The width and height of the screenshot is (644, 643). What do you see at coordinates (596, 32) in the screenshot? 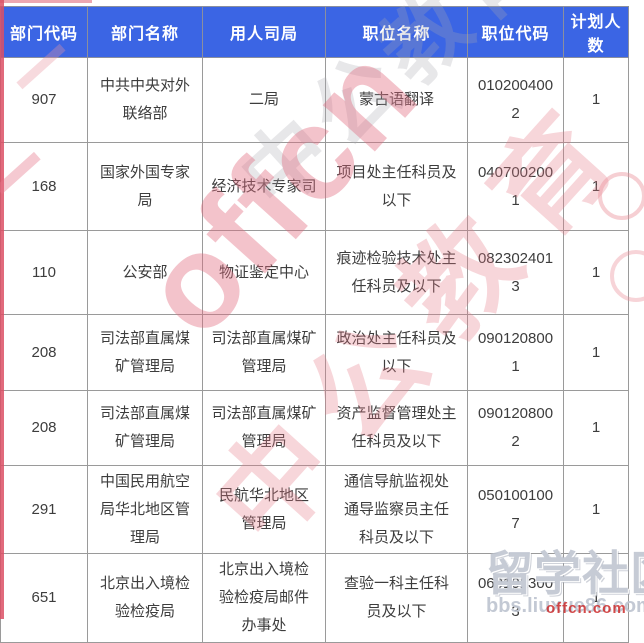
I see `column-header-planned-count: 计划人数` at bounding box center [596, 32].